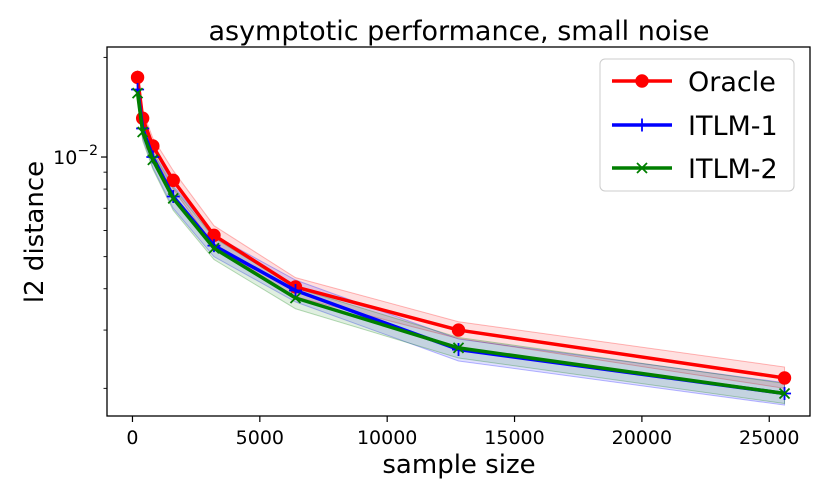  I want to click on x-tick-label-3: 15000, so click(514, 438).